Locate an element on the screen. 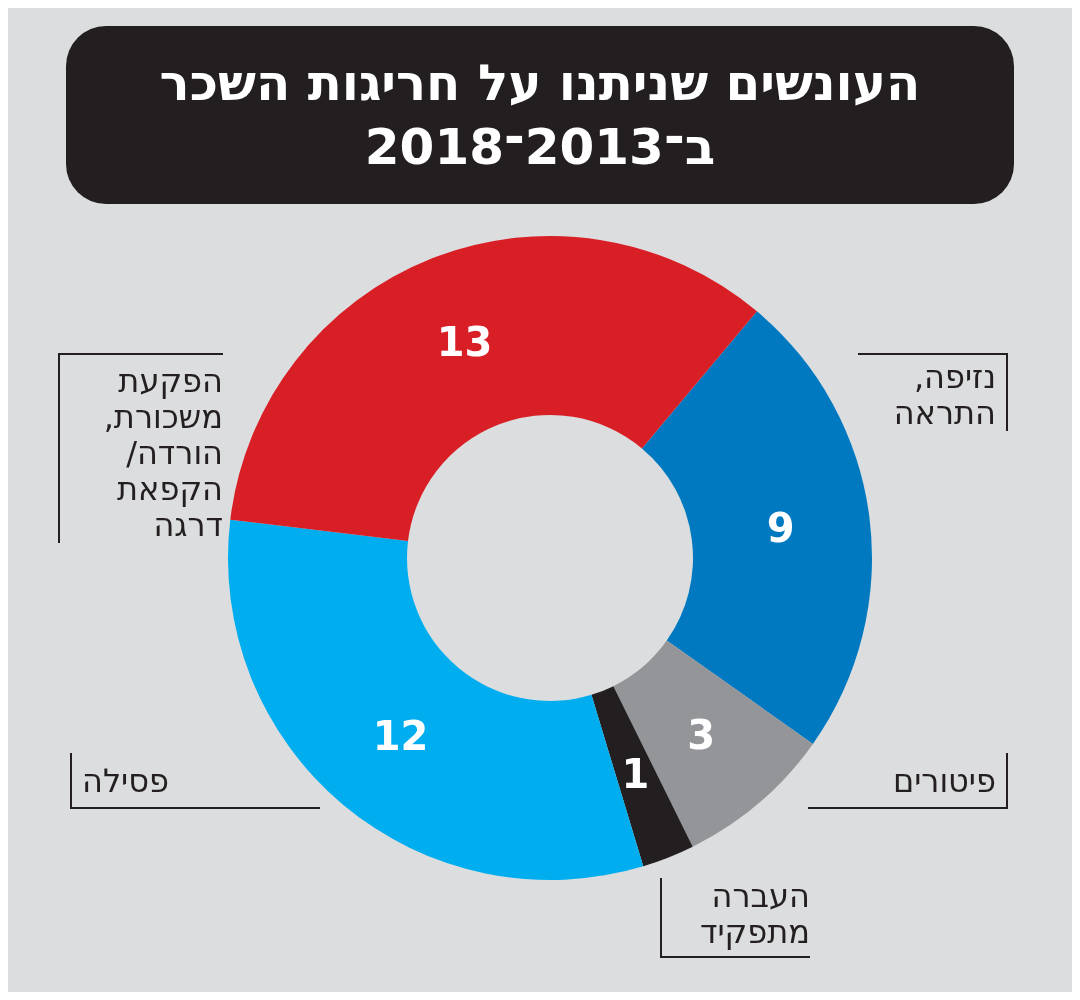  data-label: 3 is located at coordinates (701, 734).